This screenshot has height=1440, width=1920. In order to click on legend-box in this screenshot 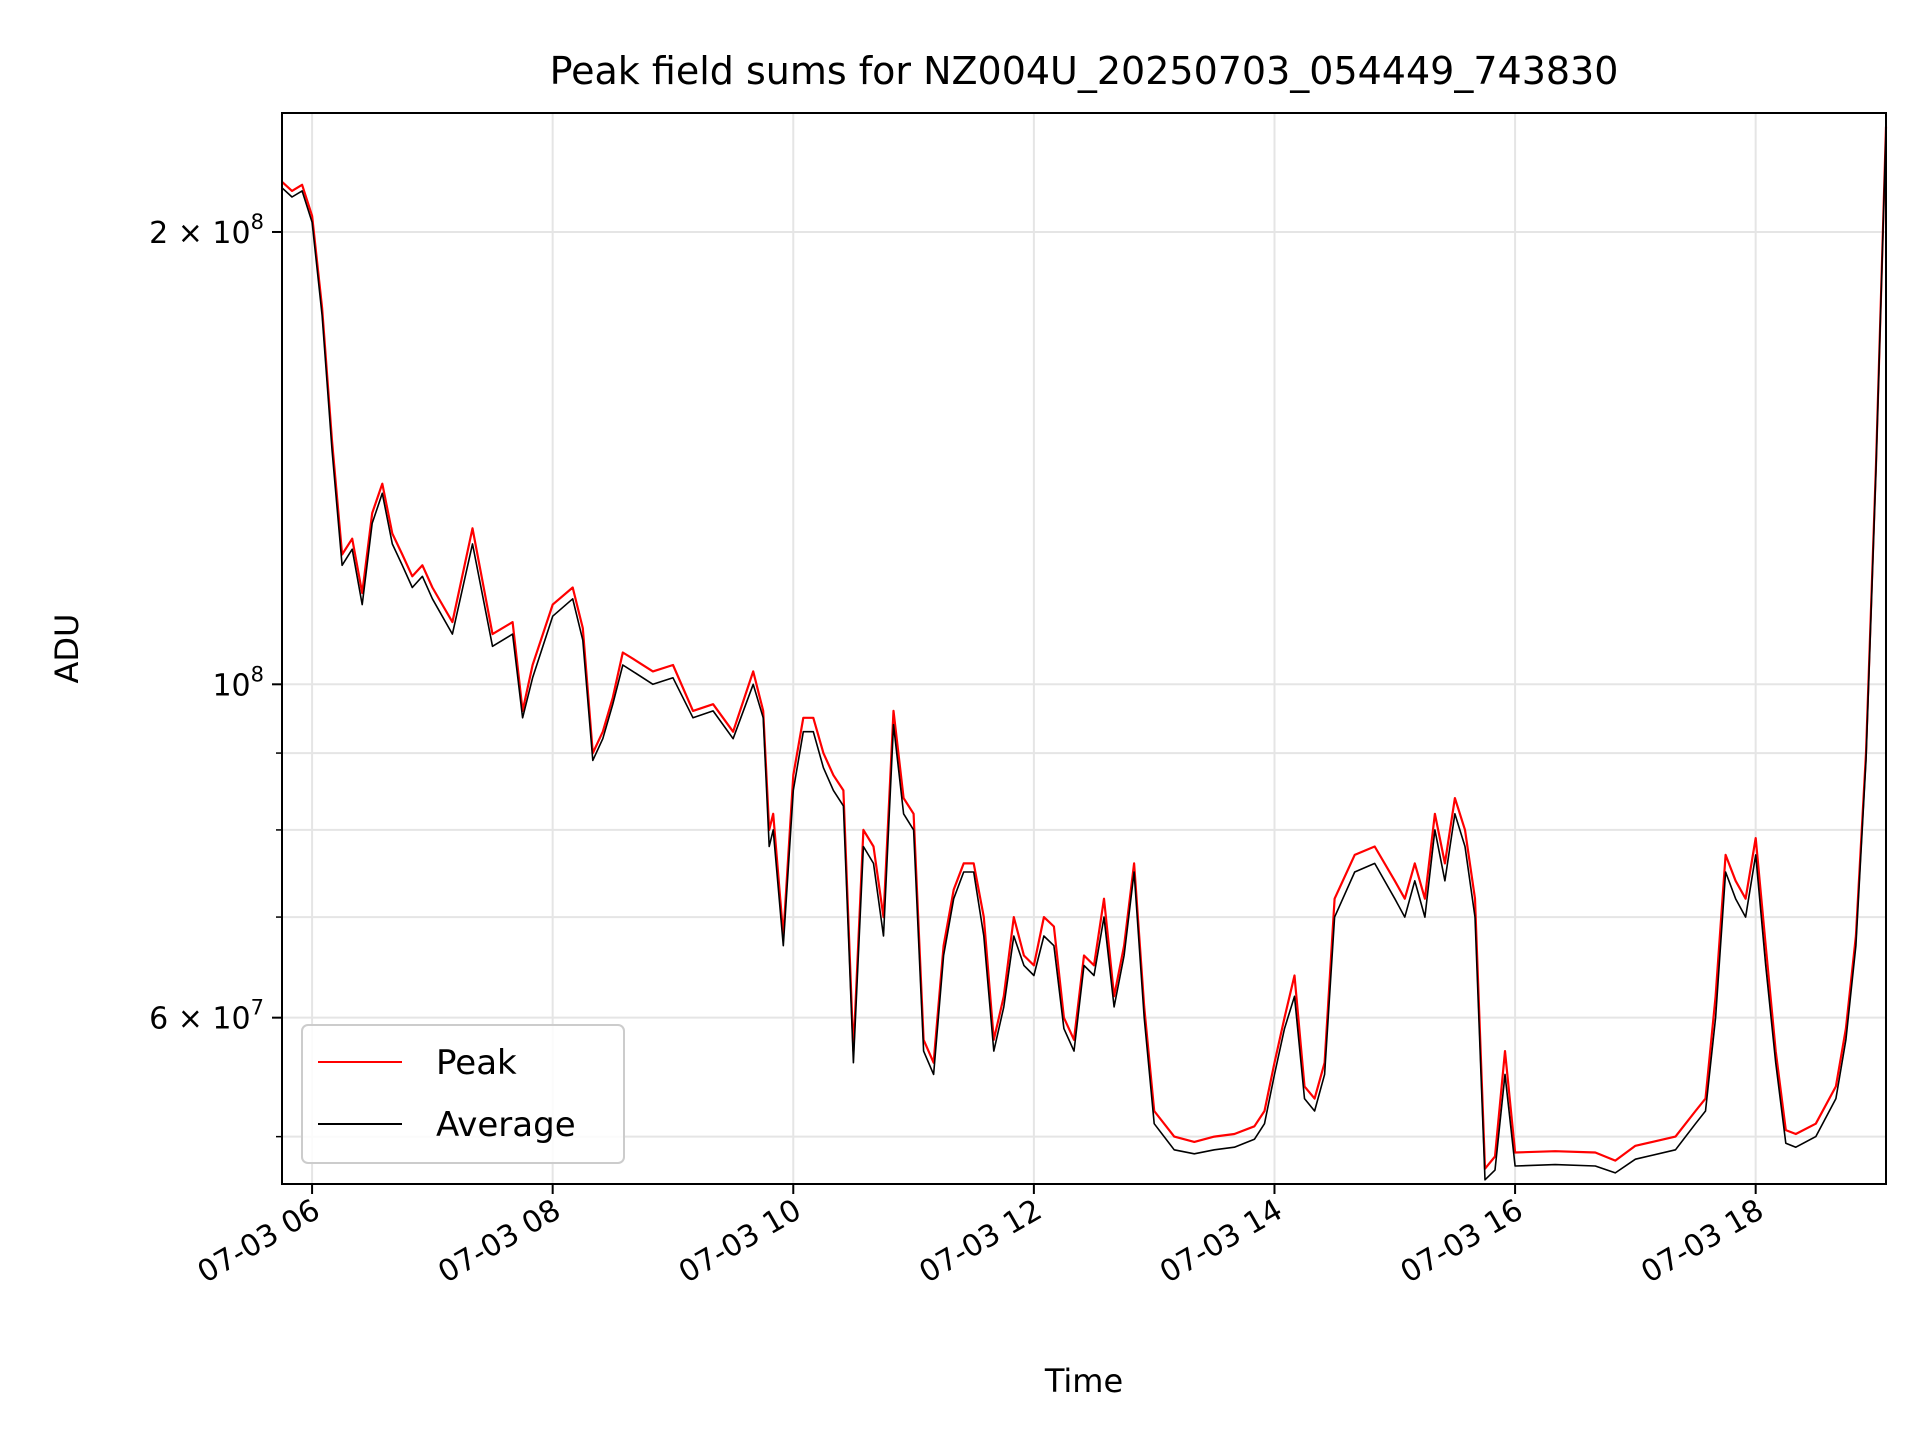, I will do `click(463, 1094)`.